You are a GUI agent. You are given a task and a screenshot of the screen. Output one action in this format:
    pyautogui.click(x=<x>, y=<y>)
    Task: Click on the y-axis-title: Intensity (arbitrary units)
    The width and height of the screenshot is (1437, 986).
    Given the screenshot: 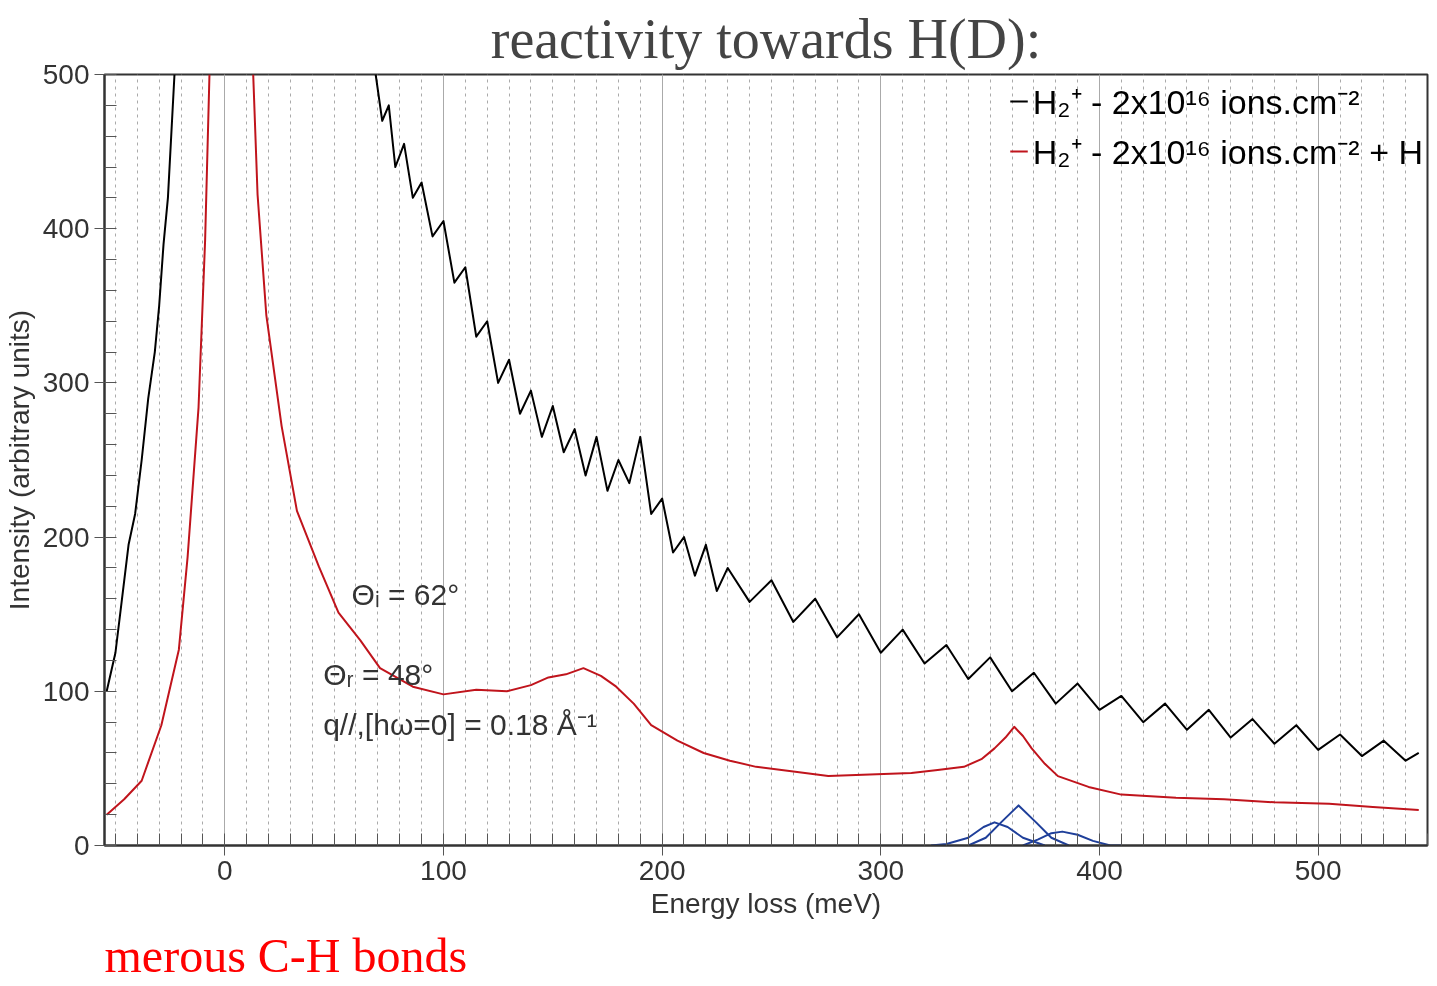 What is the action you would take?
    pyautogui.click(x=19, y=460)
    